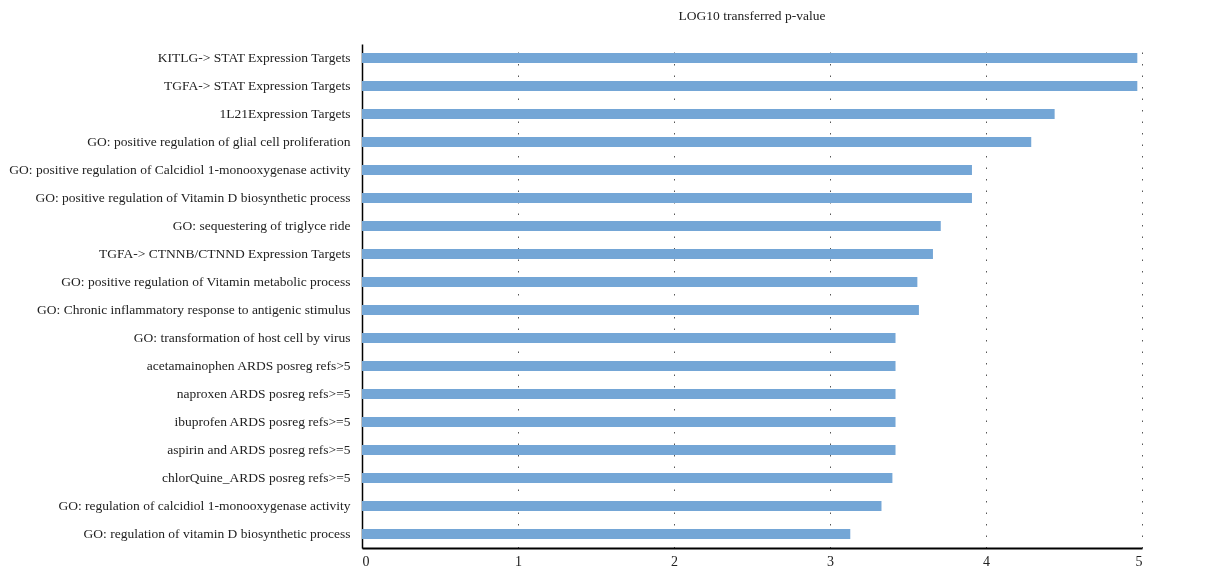 The image size is (1211, 582). I want to click on y-tick-label: ibuprofen ARDS posreg refs>=5, so click(262, 421).